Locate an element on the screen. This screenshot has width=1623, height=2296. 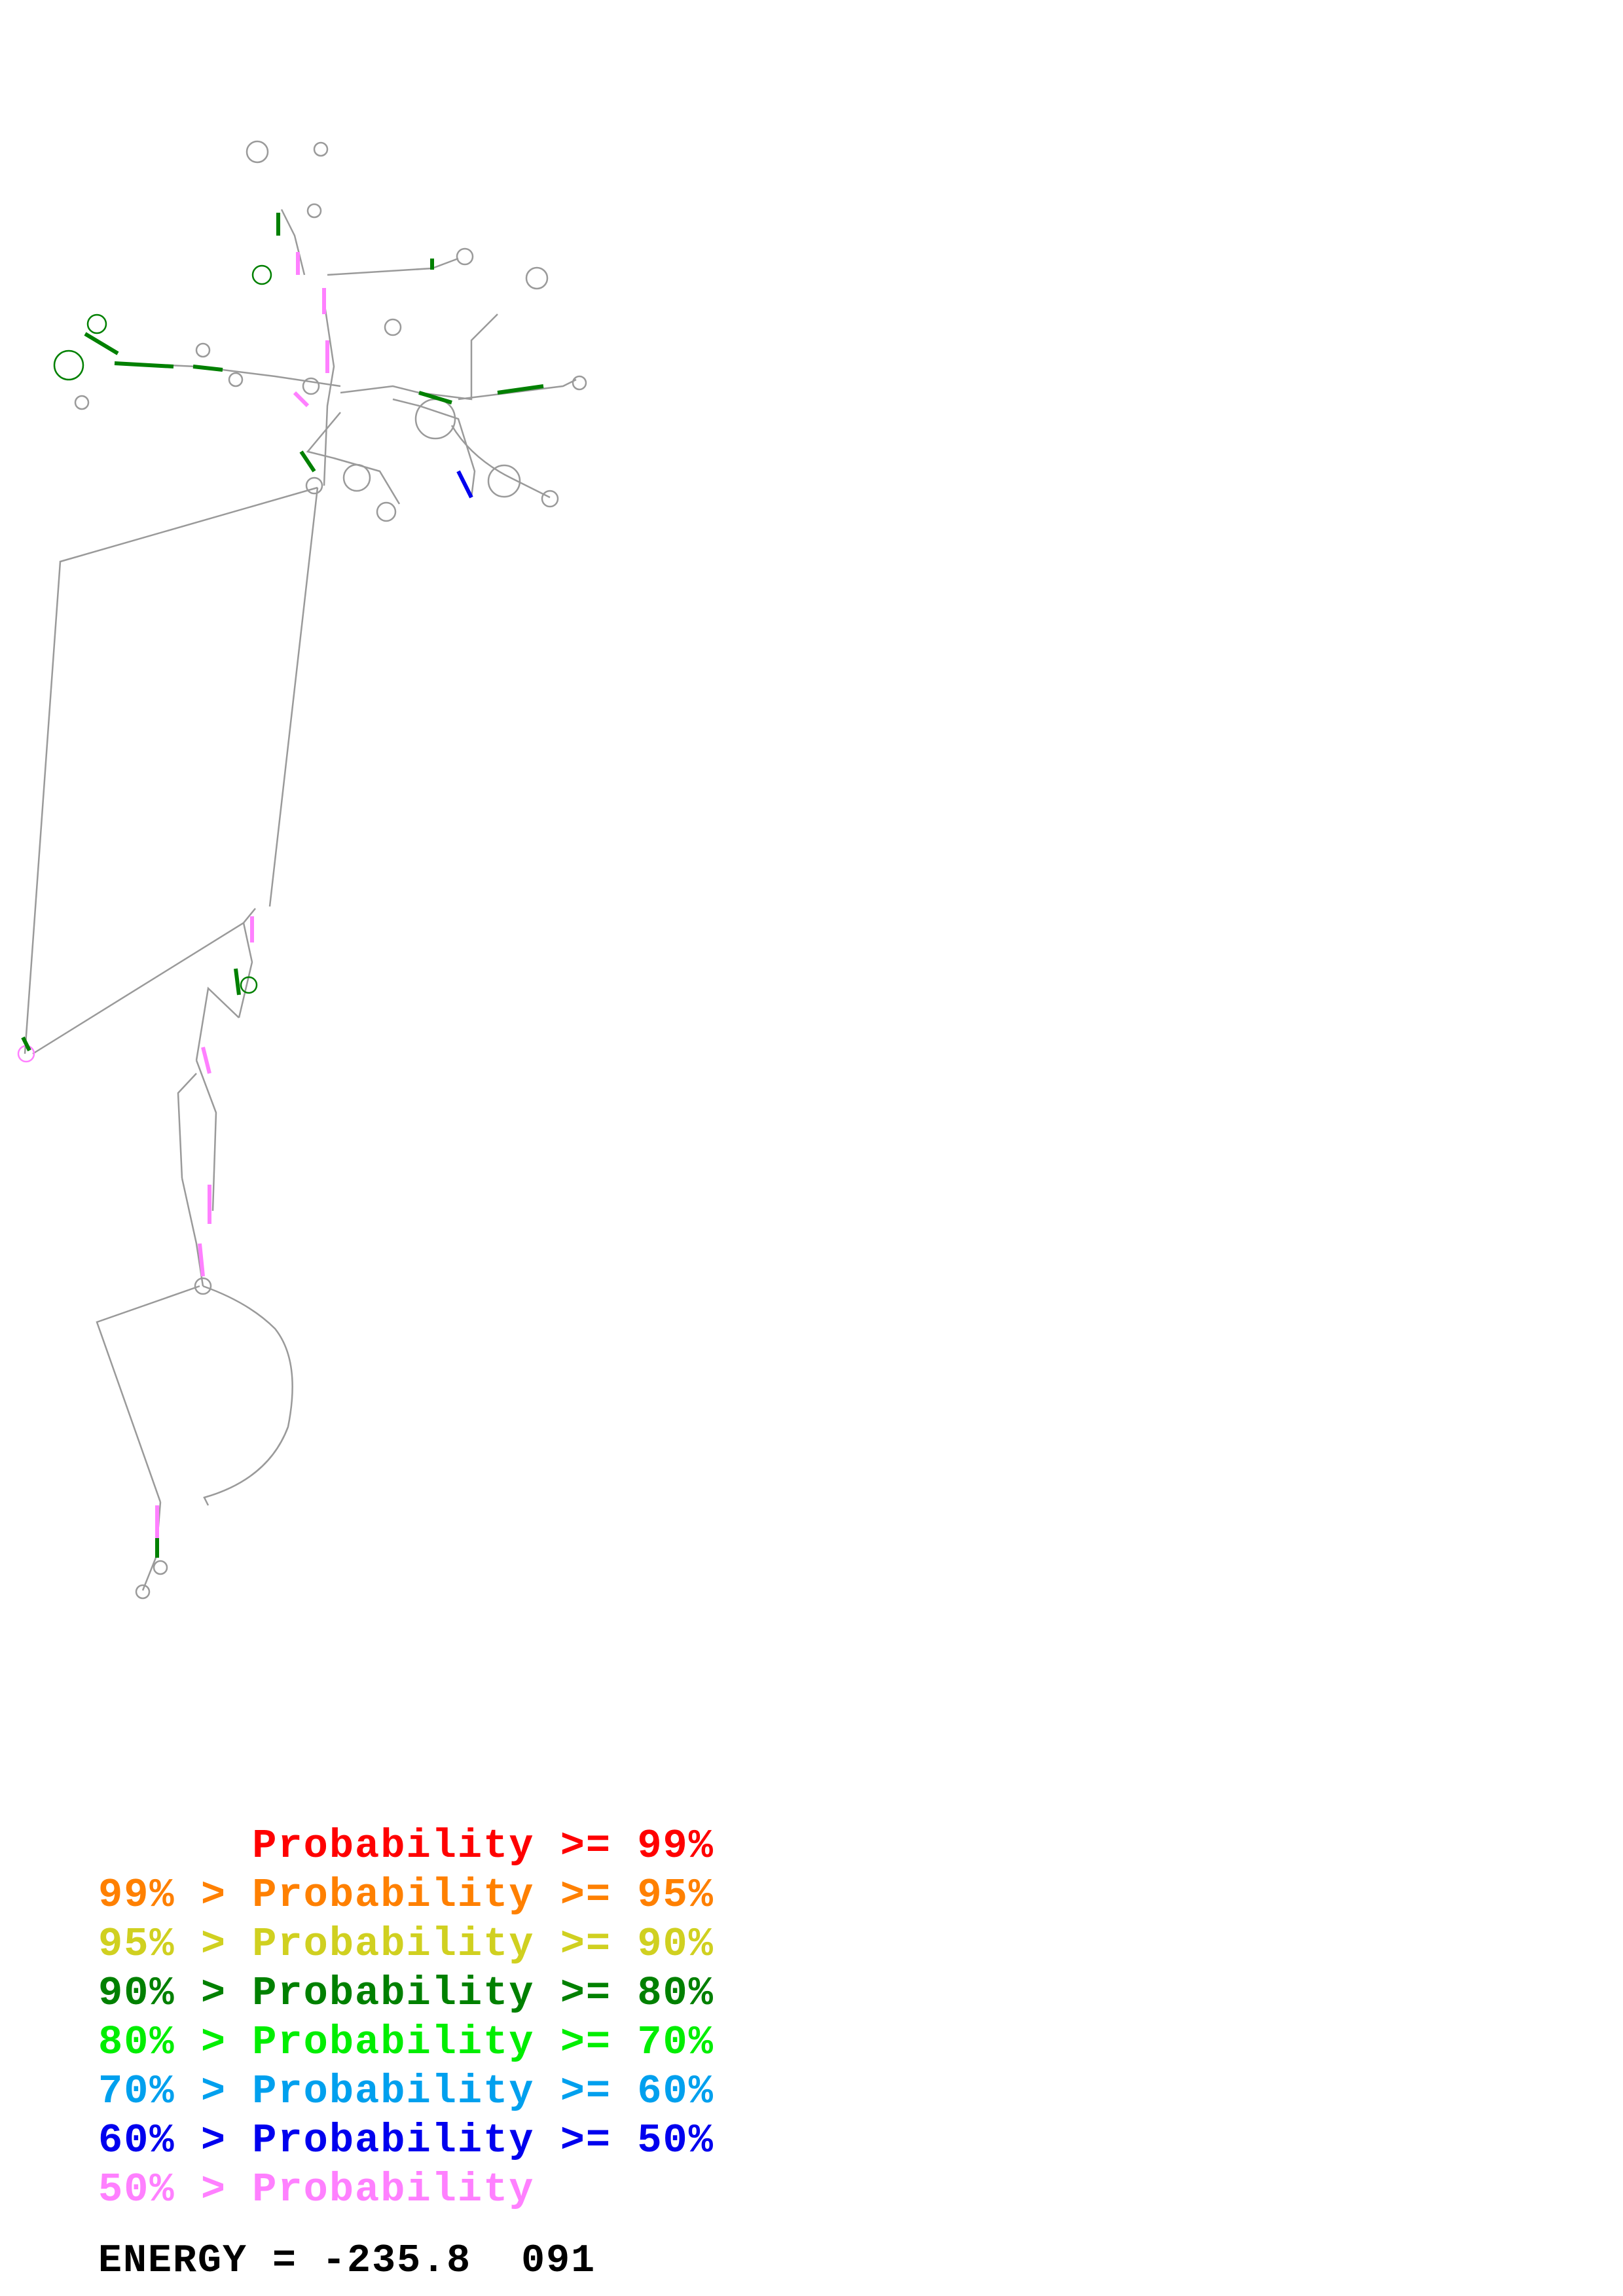
legend-entry: 80% > Probability >= 70% is located at coordinates (406, 2042).